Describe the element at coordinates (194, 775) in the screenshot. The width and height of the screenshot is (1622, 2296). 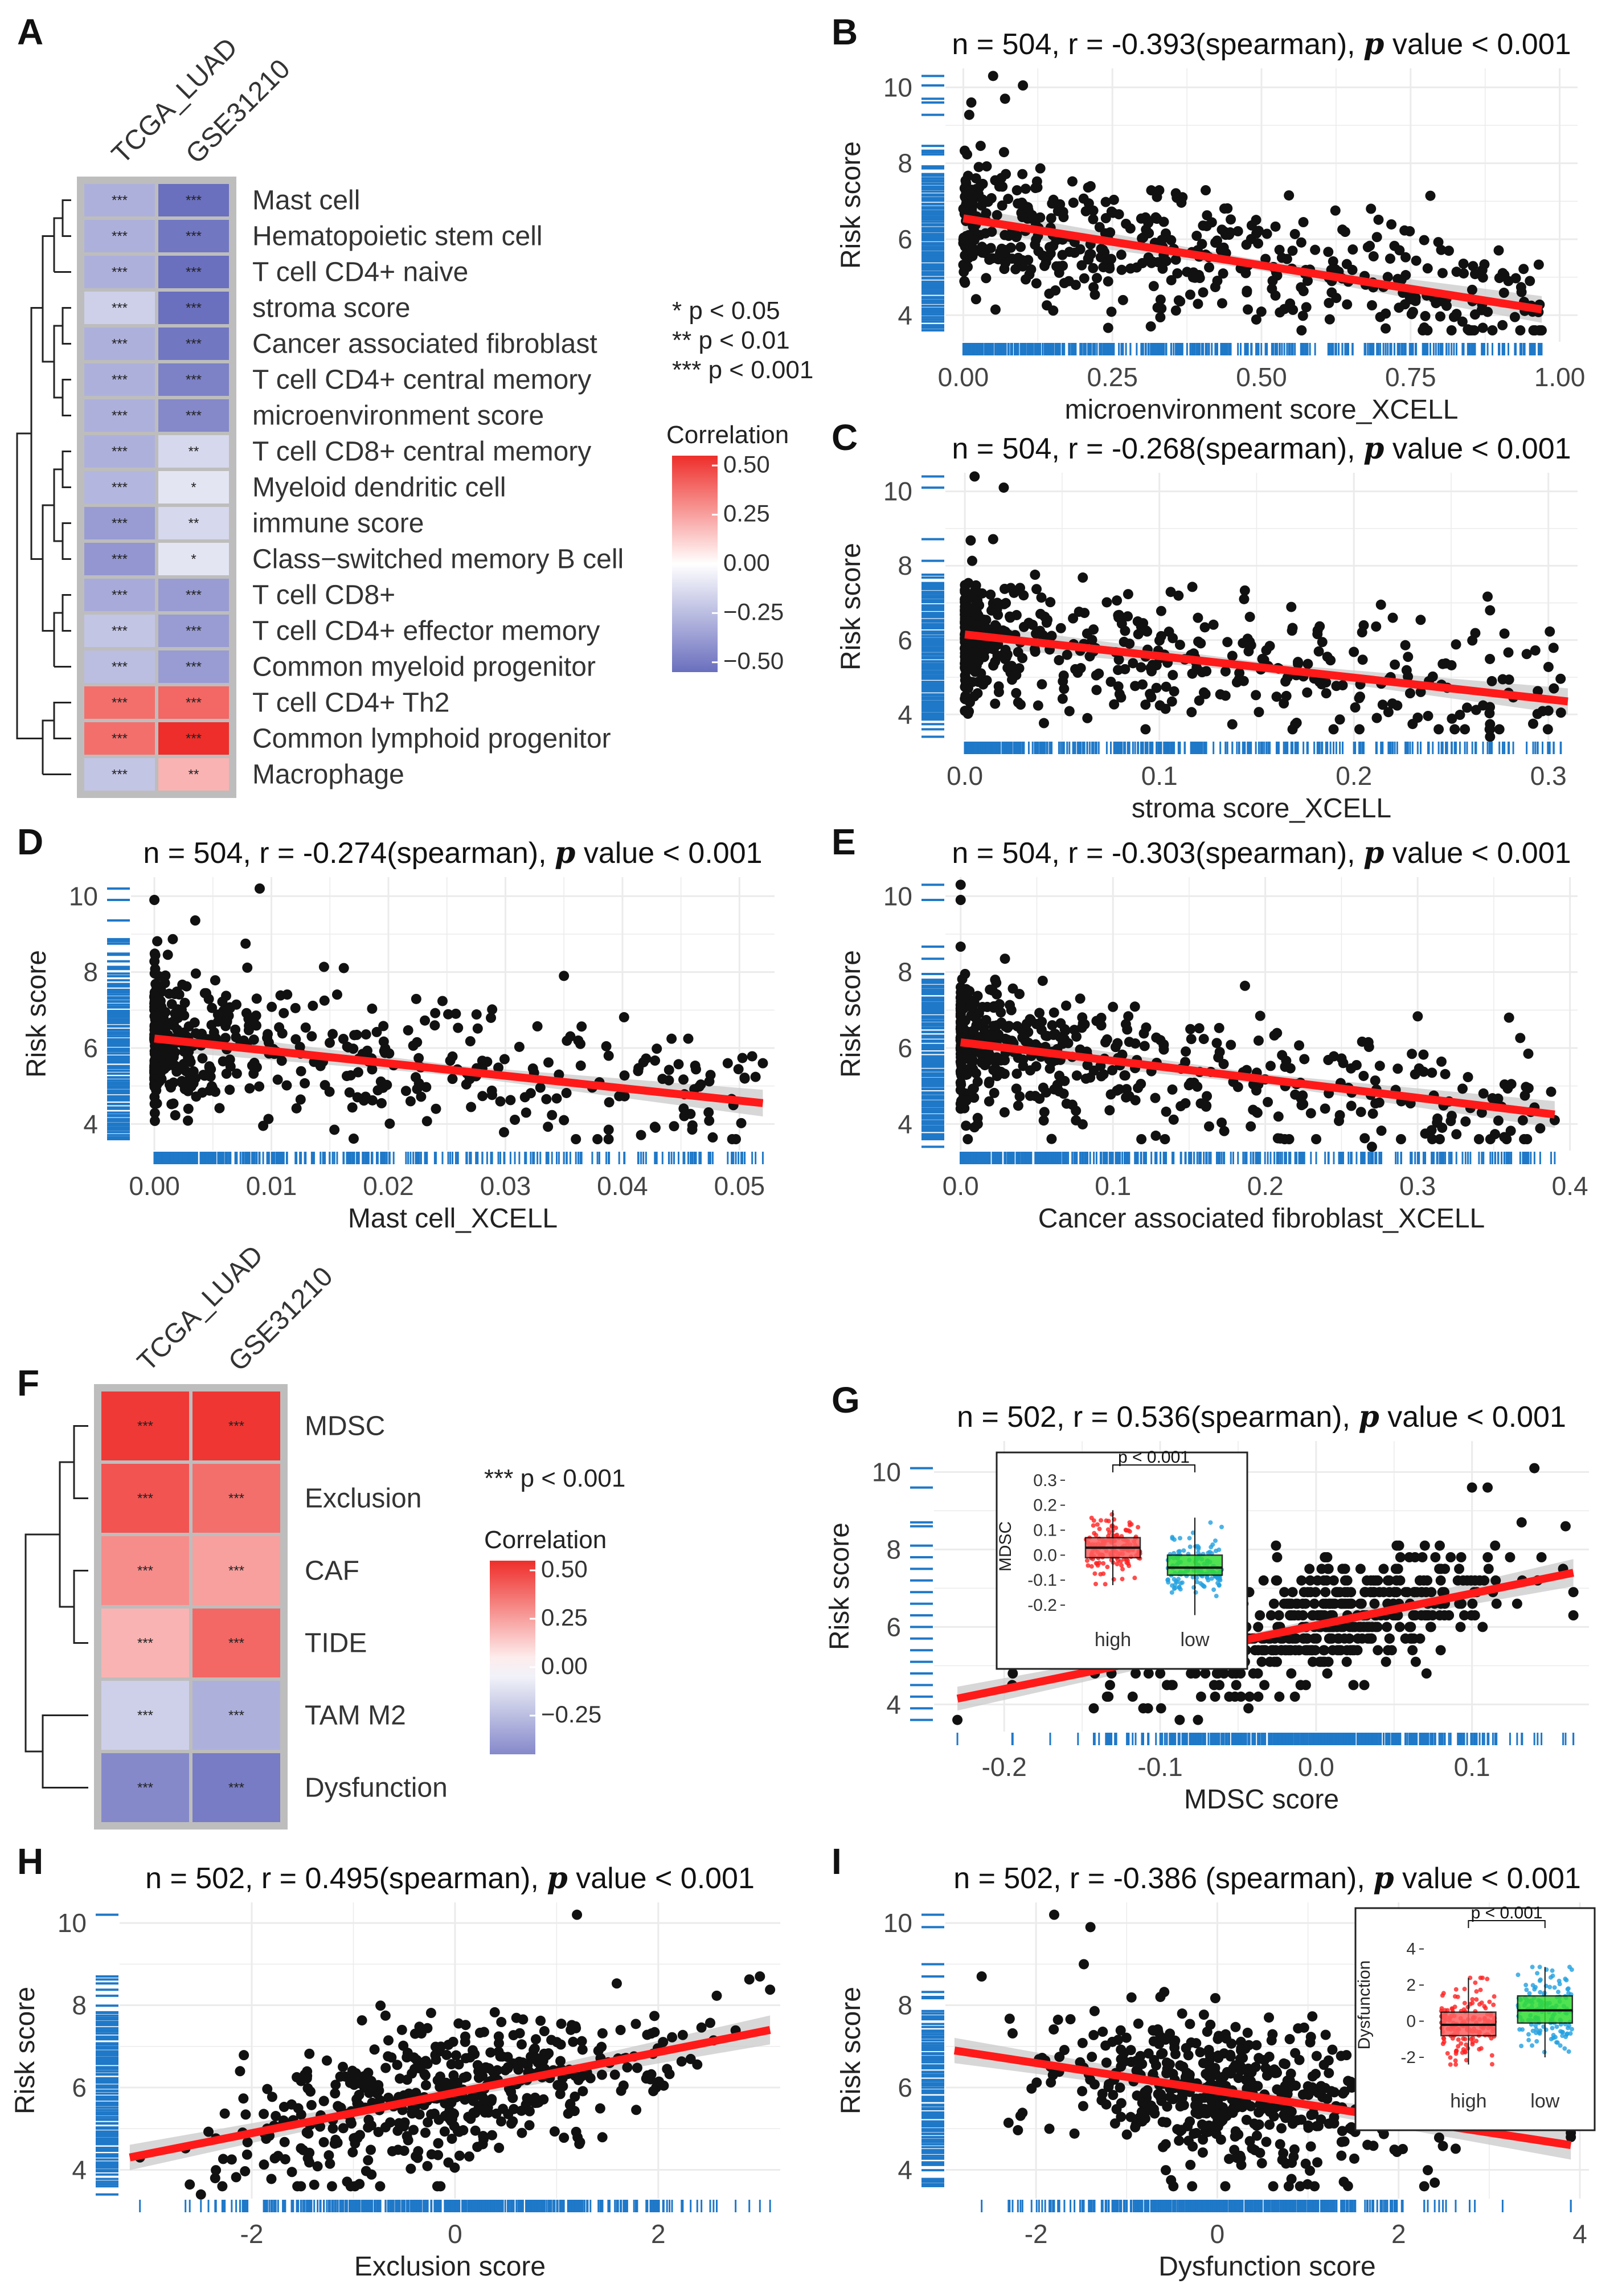
I see `heatmap-cell-label: **` at that location.